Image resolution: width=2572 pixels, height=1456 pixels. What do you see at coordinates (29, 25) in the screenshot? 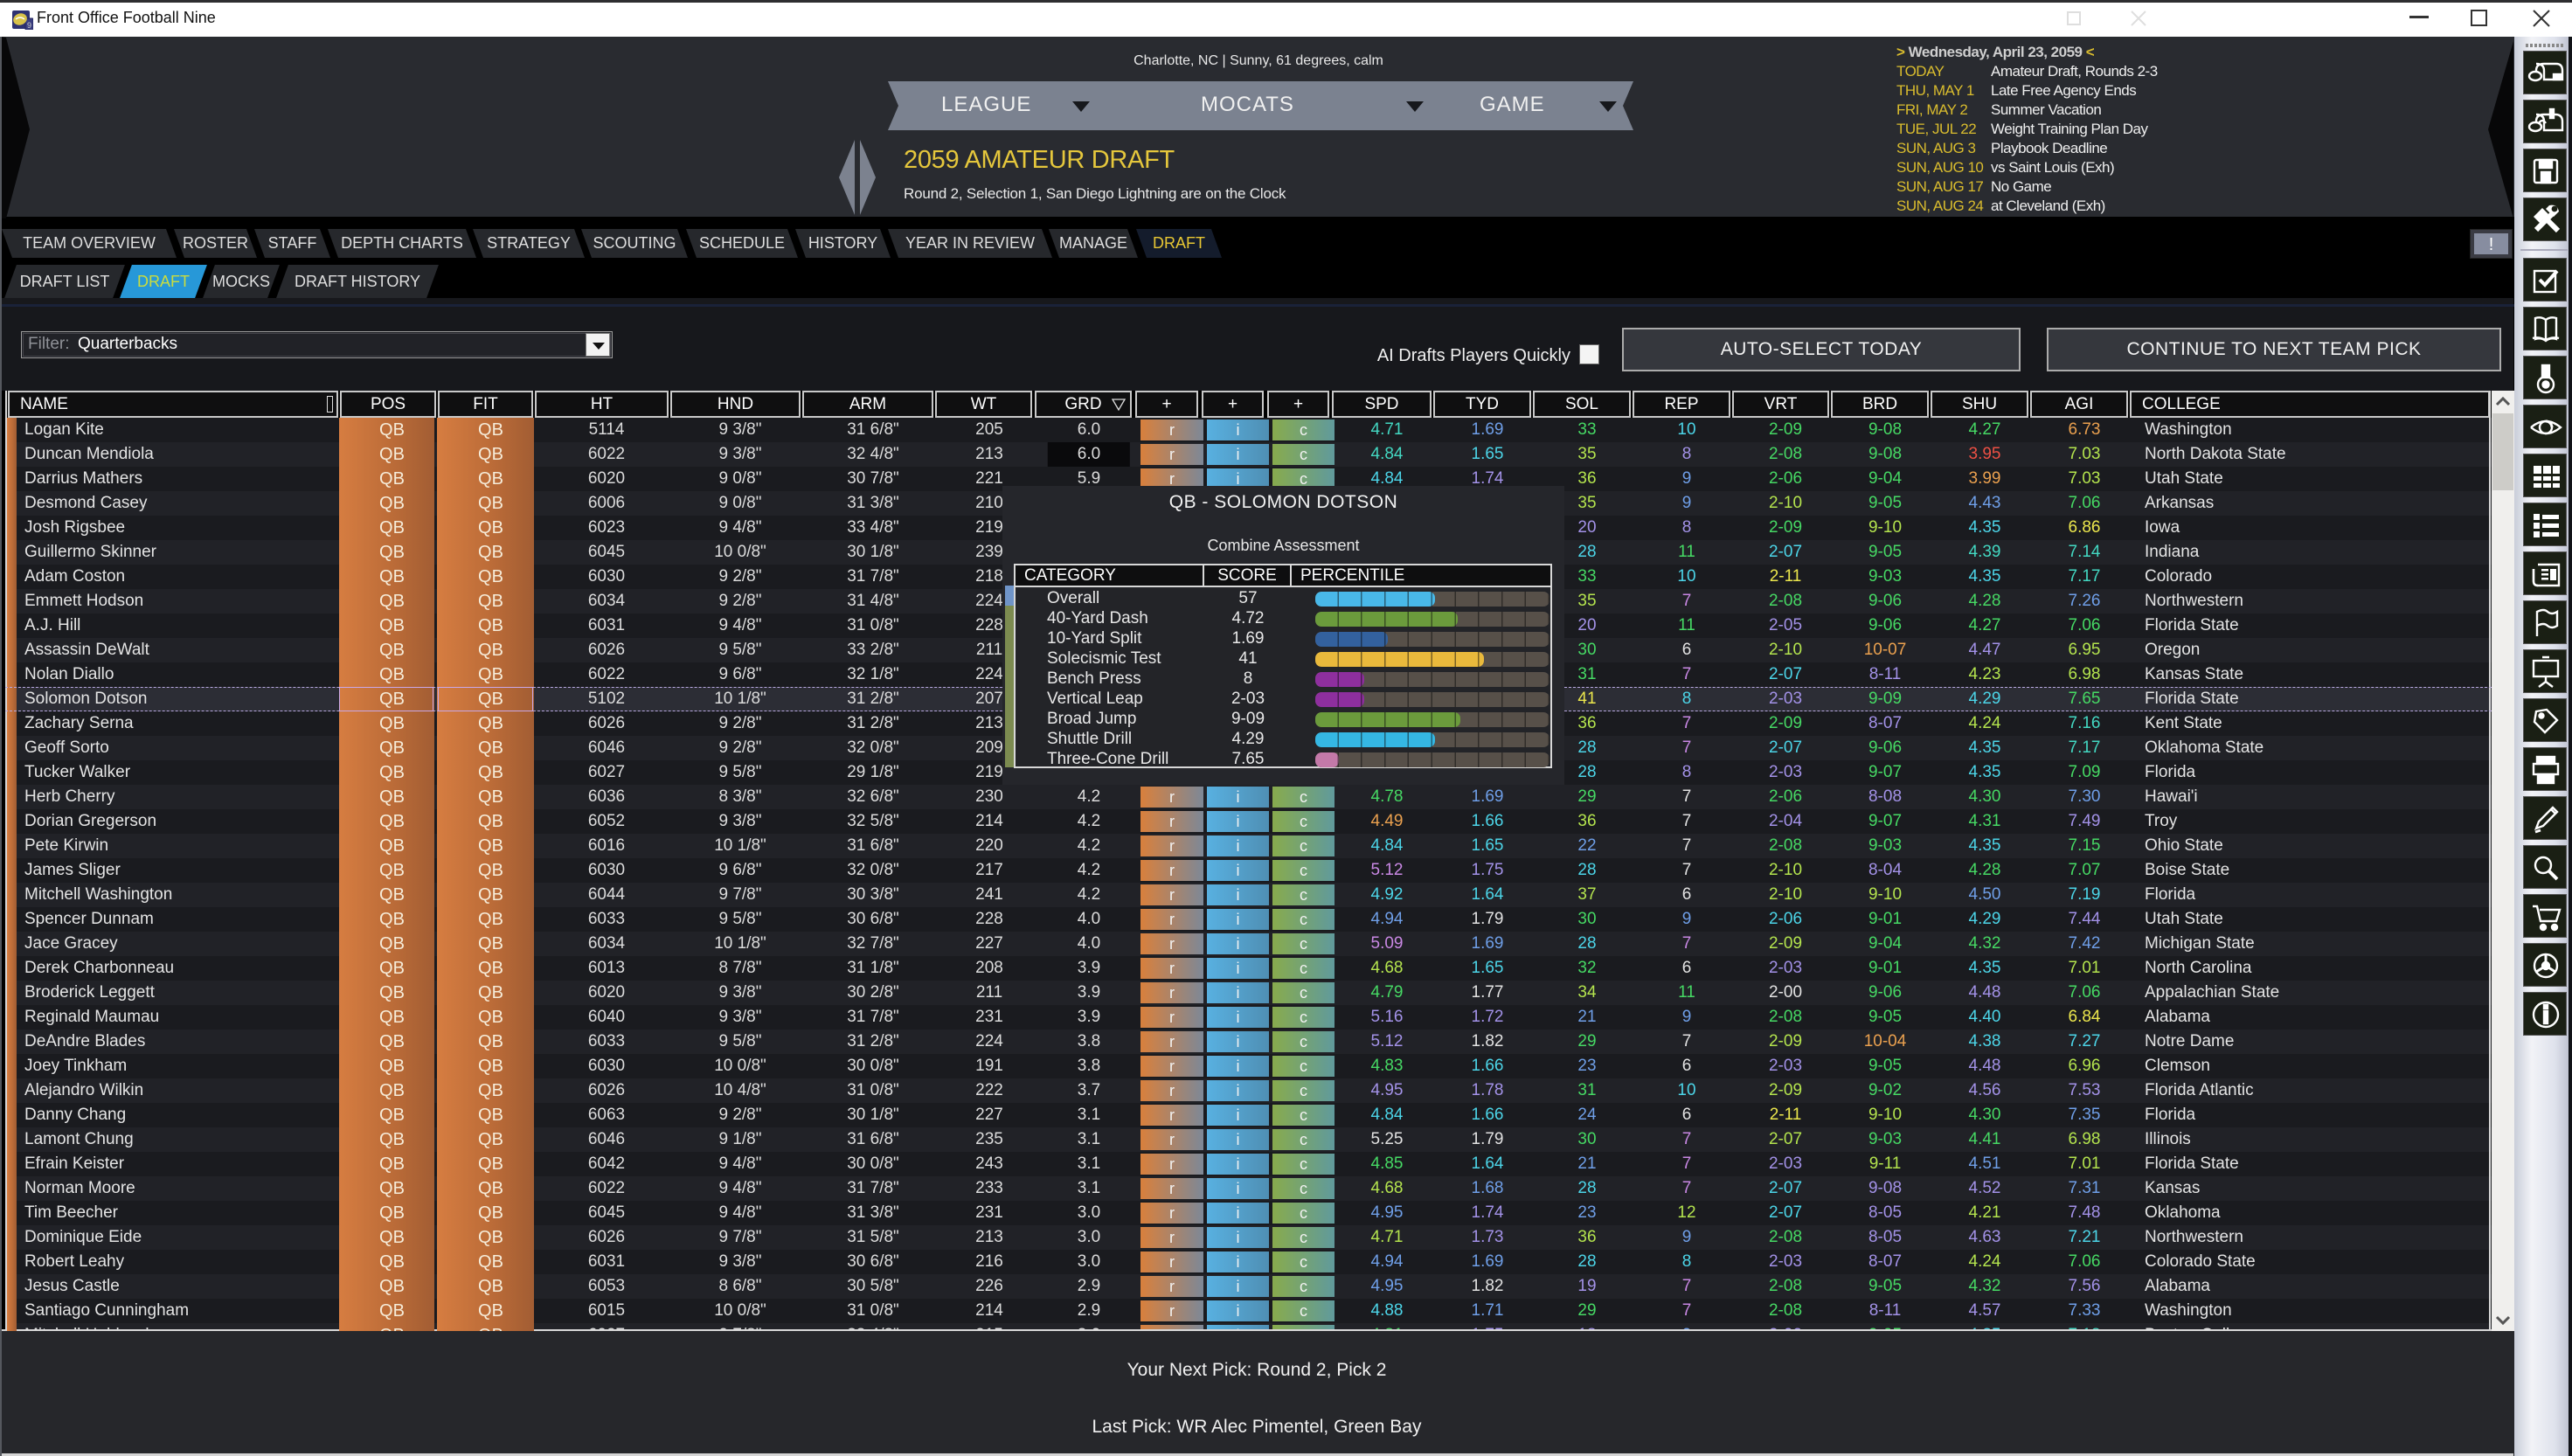
I see `svg-text: 9` at bounding box center [29, 25].